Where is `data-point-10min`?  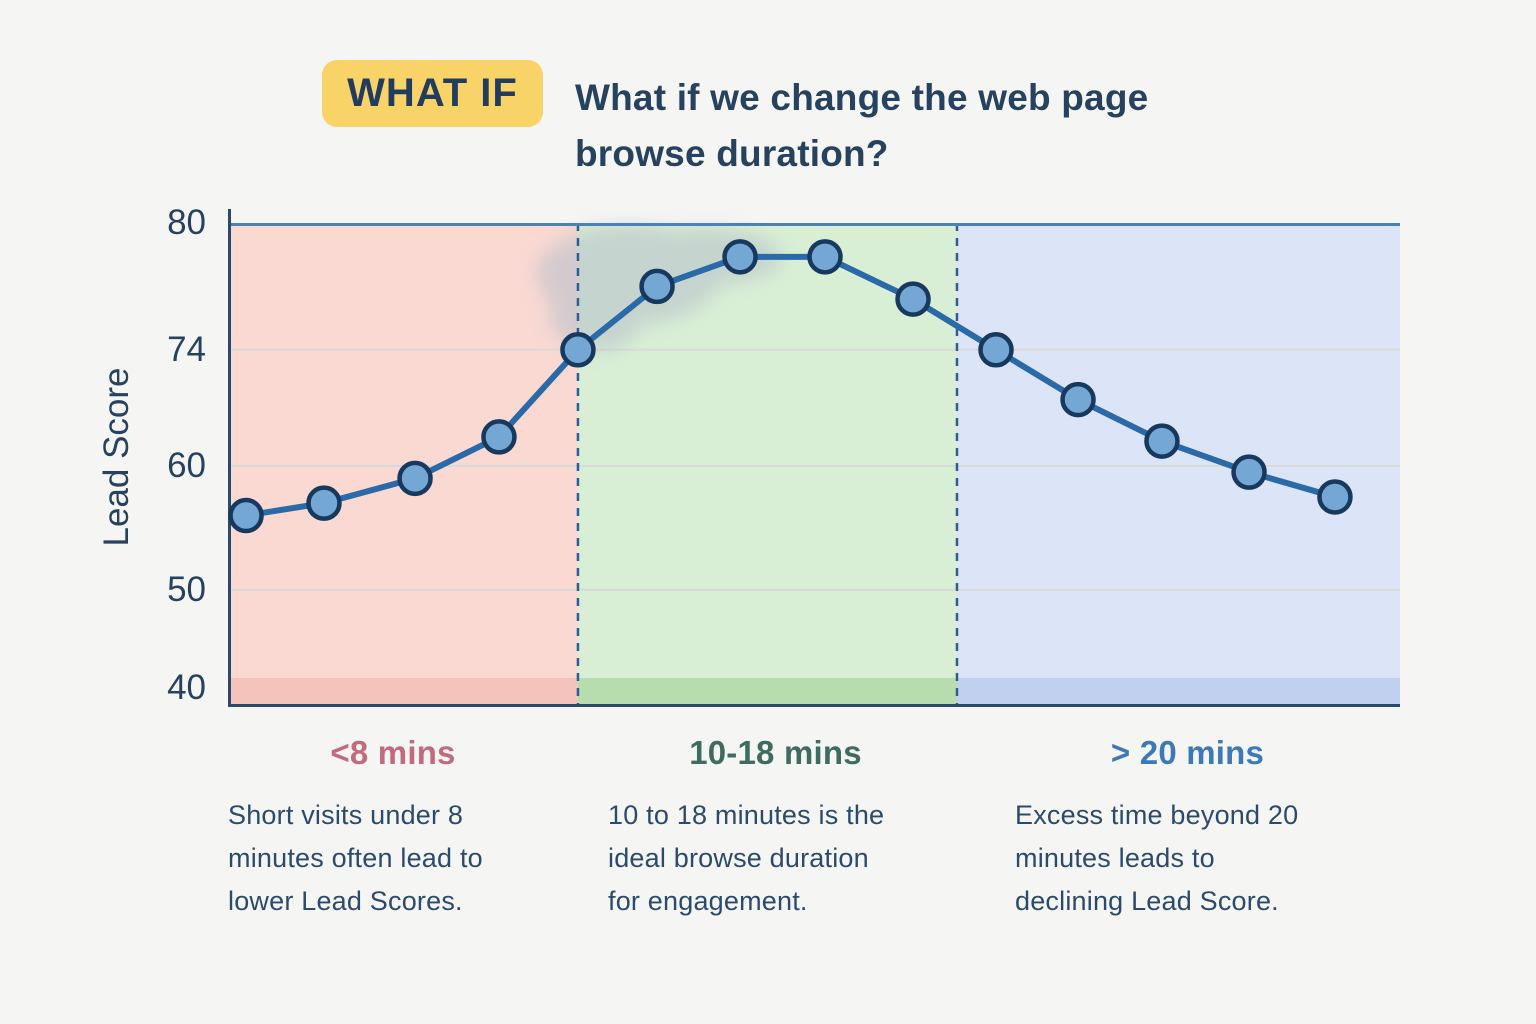 data-point-10min is located at coordinates (578, 350).